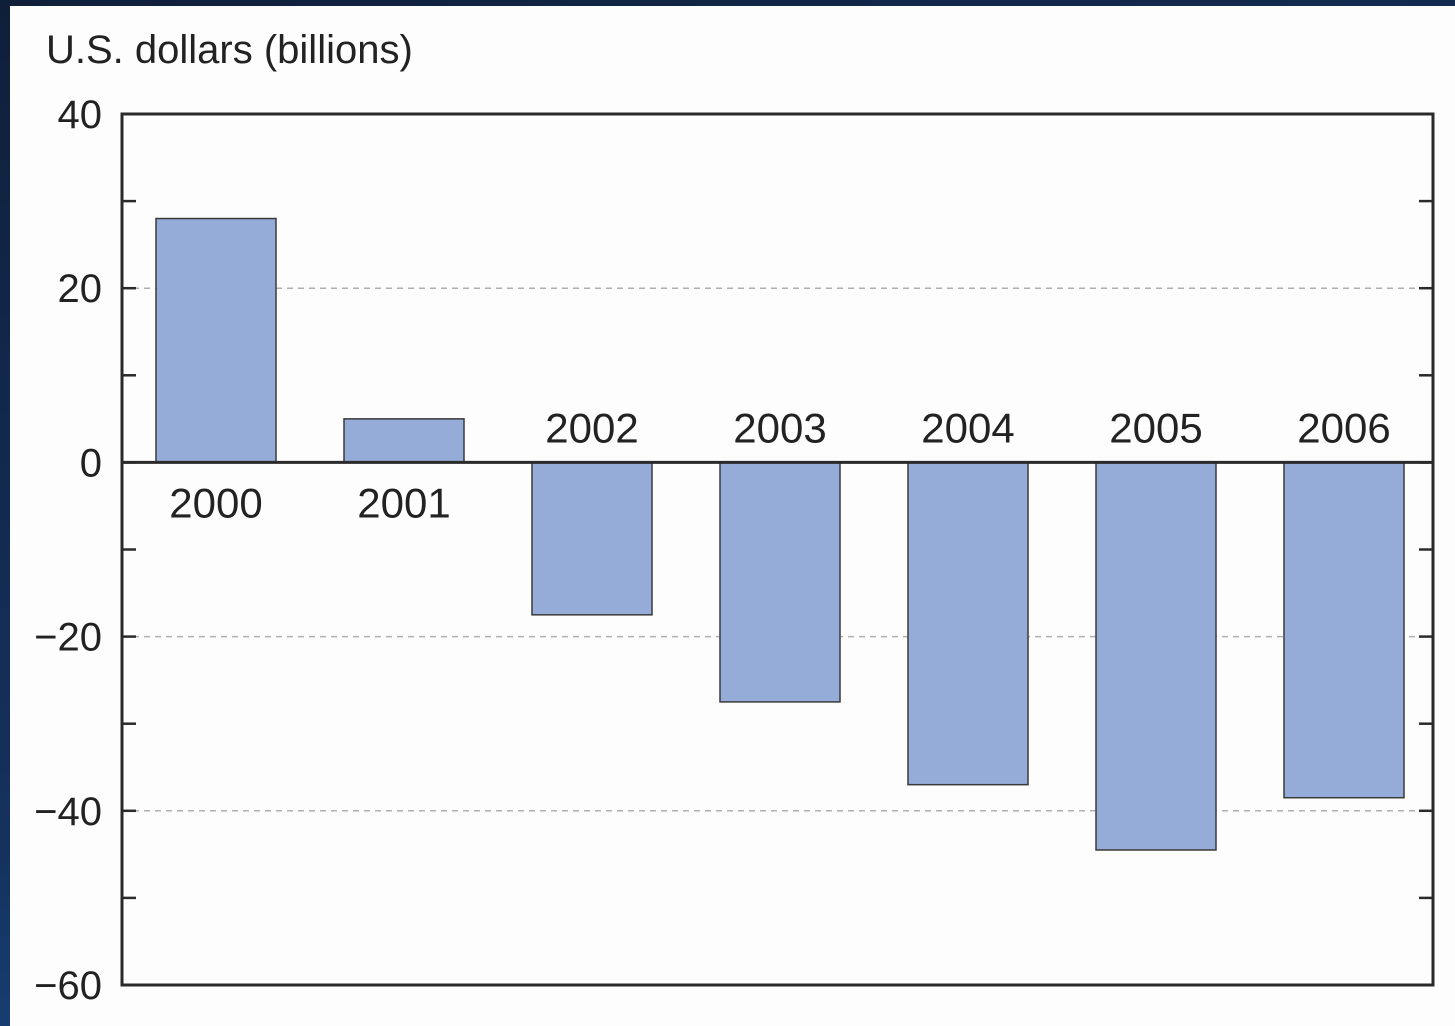 Image resolution: width=1455 pixels, height=1026 pixels. Describe the element at coordinates (68, 812) in the screenshot. I see `y-tick-label: −40` at that location.